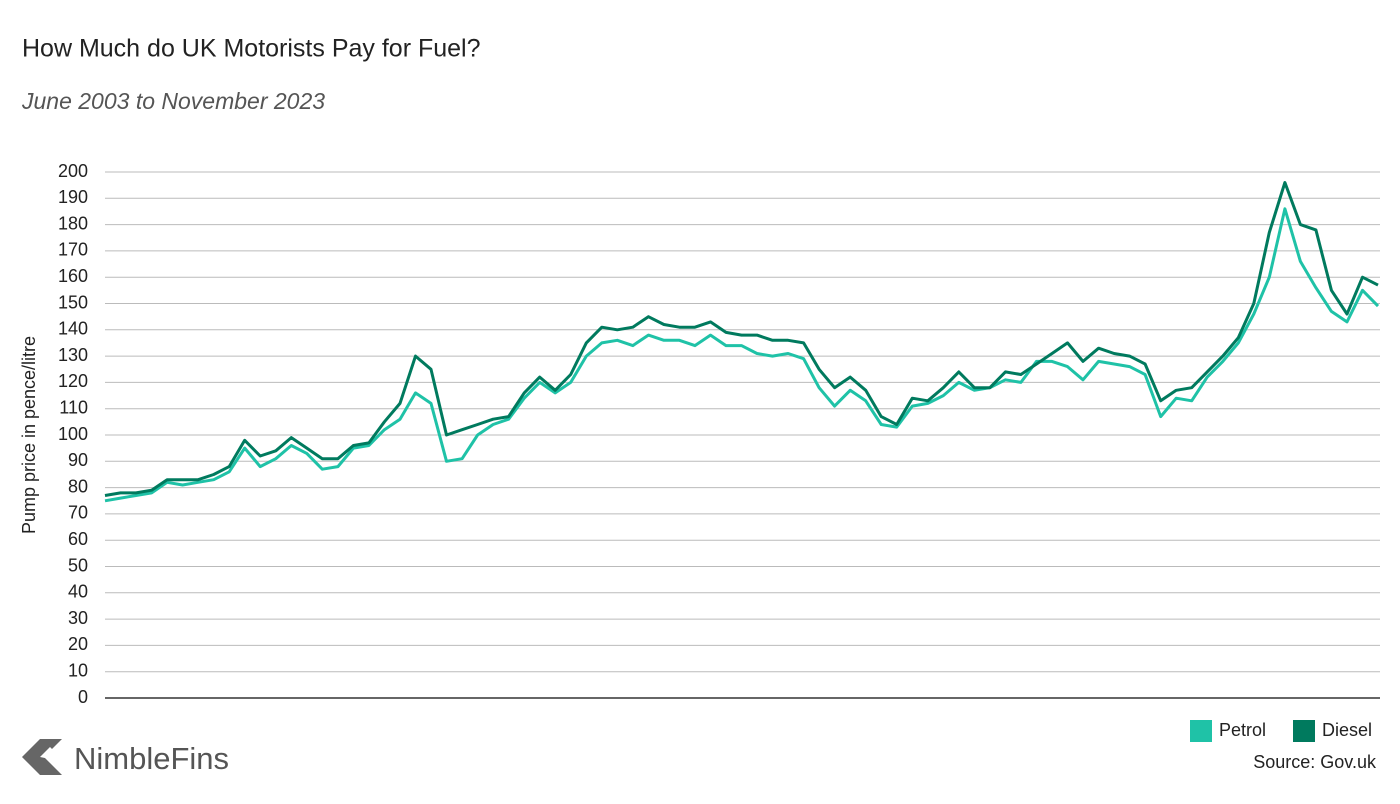  I want to click on y-tick-label: 160, so click(73, 276).